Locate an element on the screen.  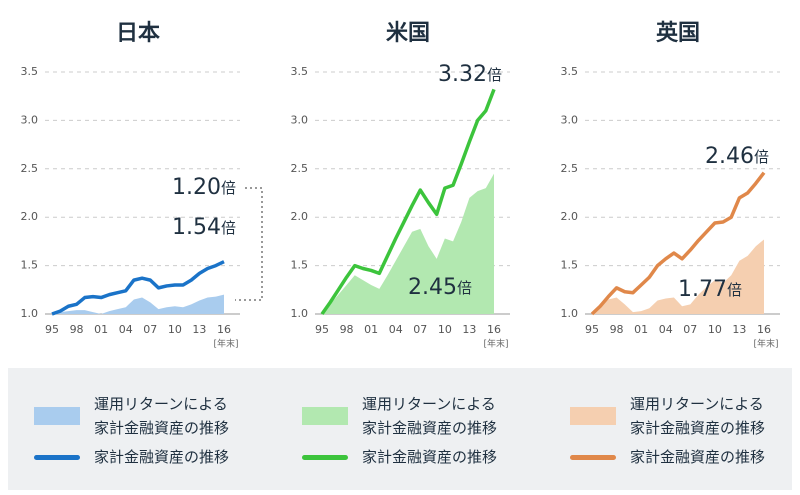
annotation: 3.32倍 is located at coordinates (470, 74).